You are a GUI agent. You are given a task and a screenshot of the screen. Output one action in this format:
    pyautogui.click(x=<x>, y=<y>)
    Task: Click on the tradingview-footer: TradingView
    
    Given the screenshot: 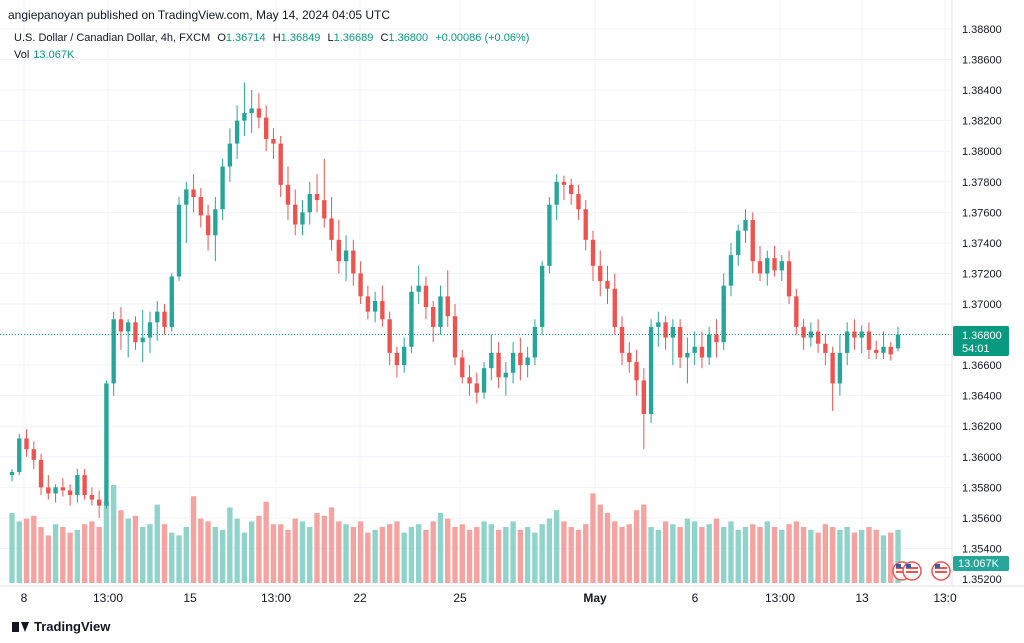 What is the action you would take?
    pyautogui.click(x=61, y=626)
    